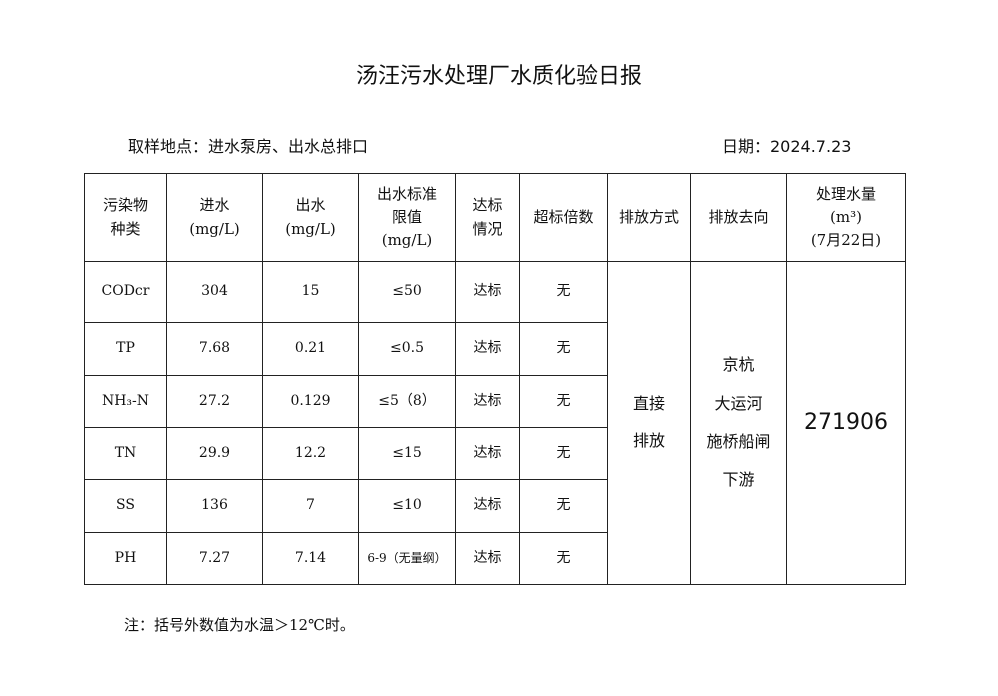  Describe the element at coordinates (846, 423) in the screenshot. I see `treated-volume: 271906` at that location.